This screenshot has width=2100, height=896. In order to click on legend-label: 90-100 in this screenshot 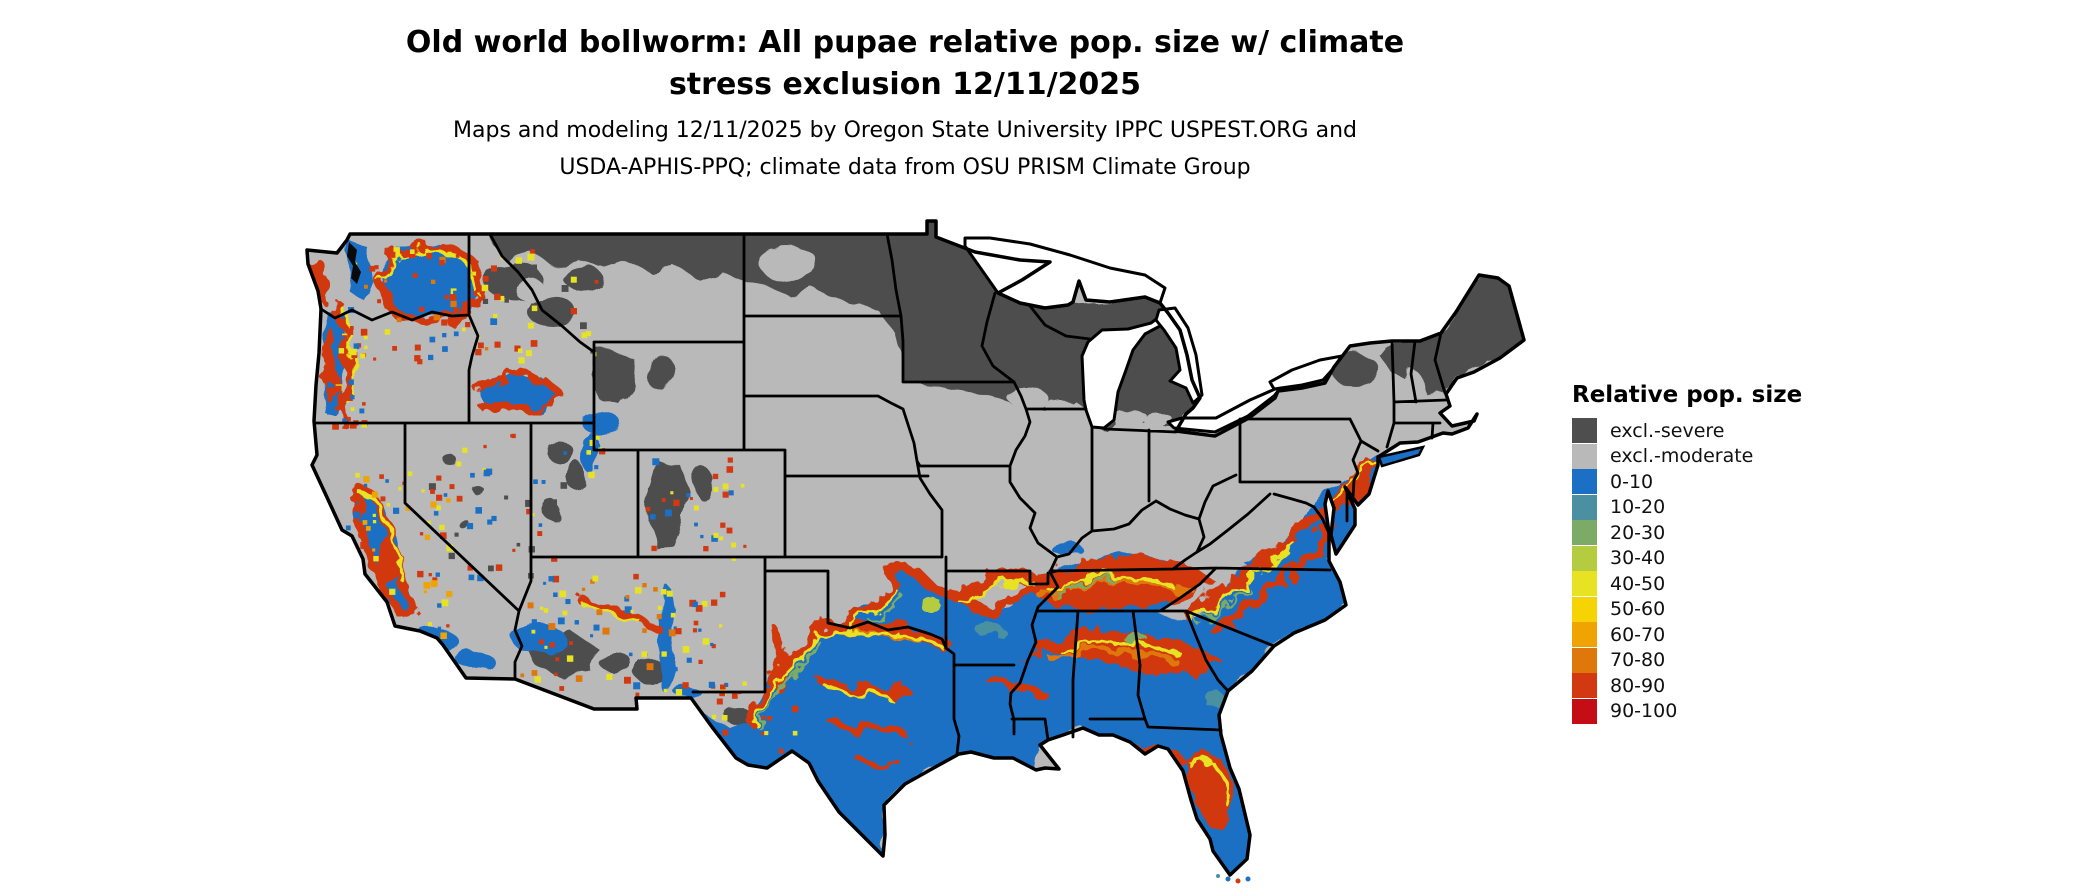, I will do `click(1644, 711)`.